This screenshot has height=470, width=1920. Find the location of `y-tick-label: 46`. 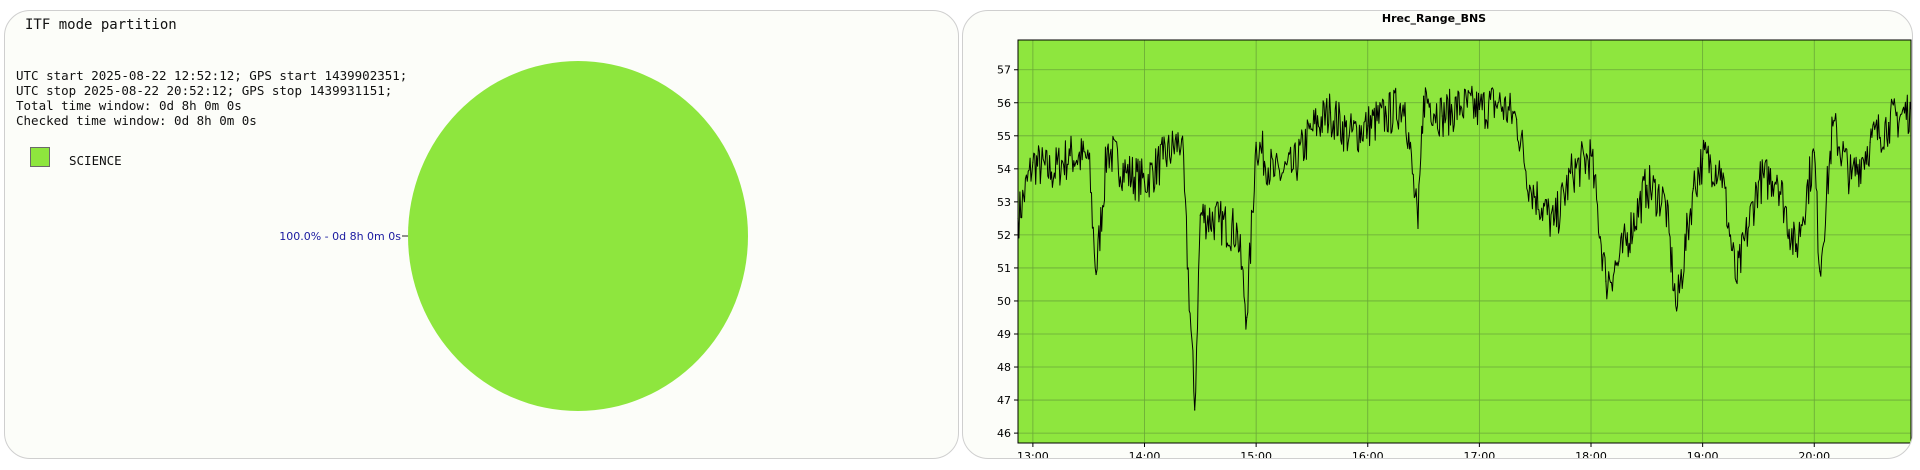

y-tick-label: 46 is located at coordinates (1004, 433).